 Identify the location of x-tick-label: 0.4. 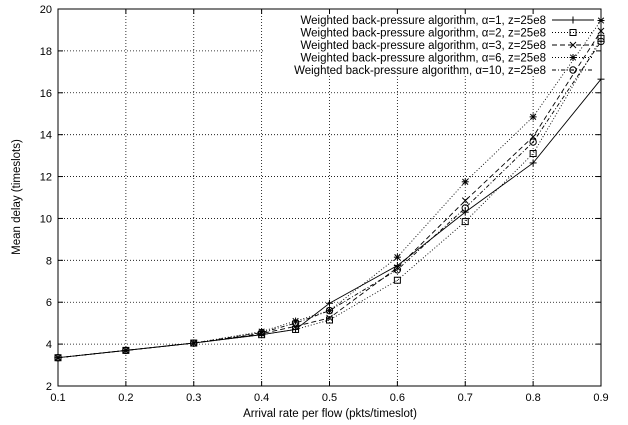
(261, 398).